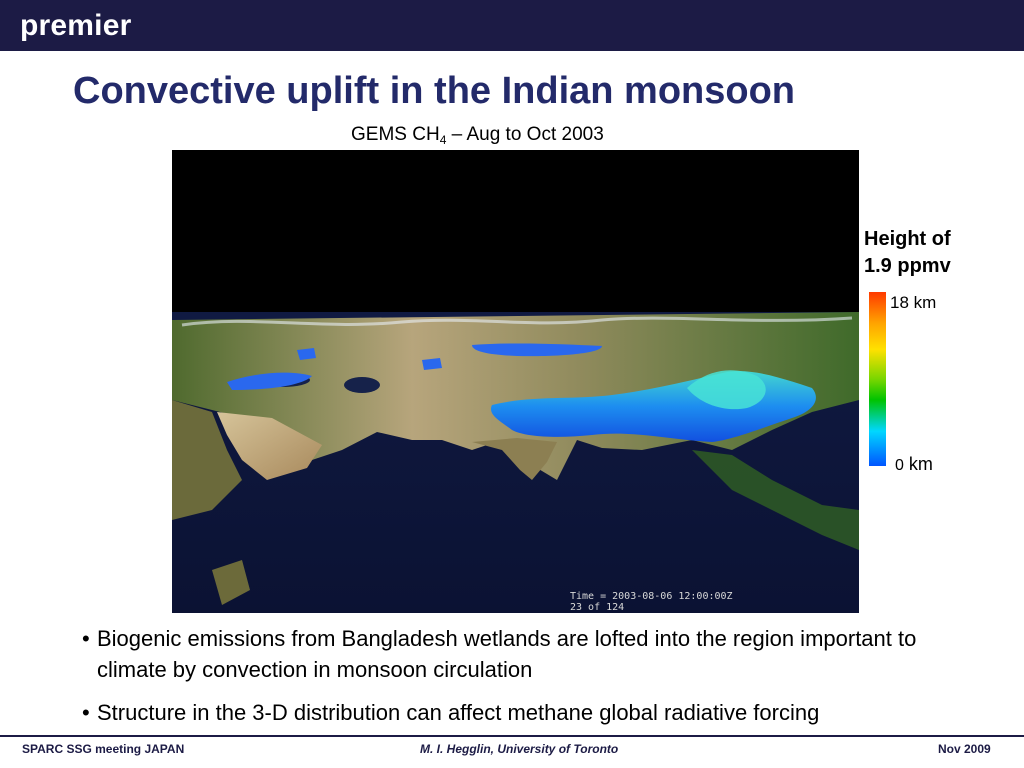 The height and width of the screenshot is (768, 1024). I want to click on colorbar-max-label: 18 km, so click(913, 303).